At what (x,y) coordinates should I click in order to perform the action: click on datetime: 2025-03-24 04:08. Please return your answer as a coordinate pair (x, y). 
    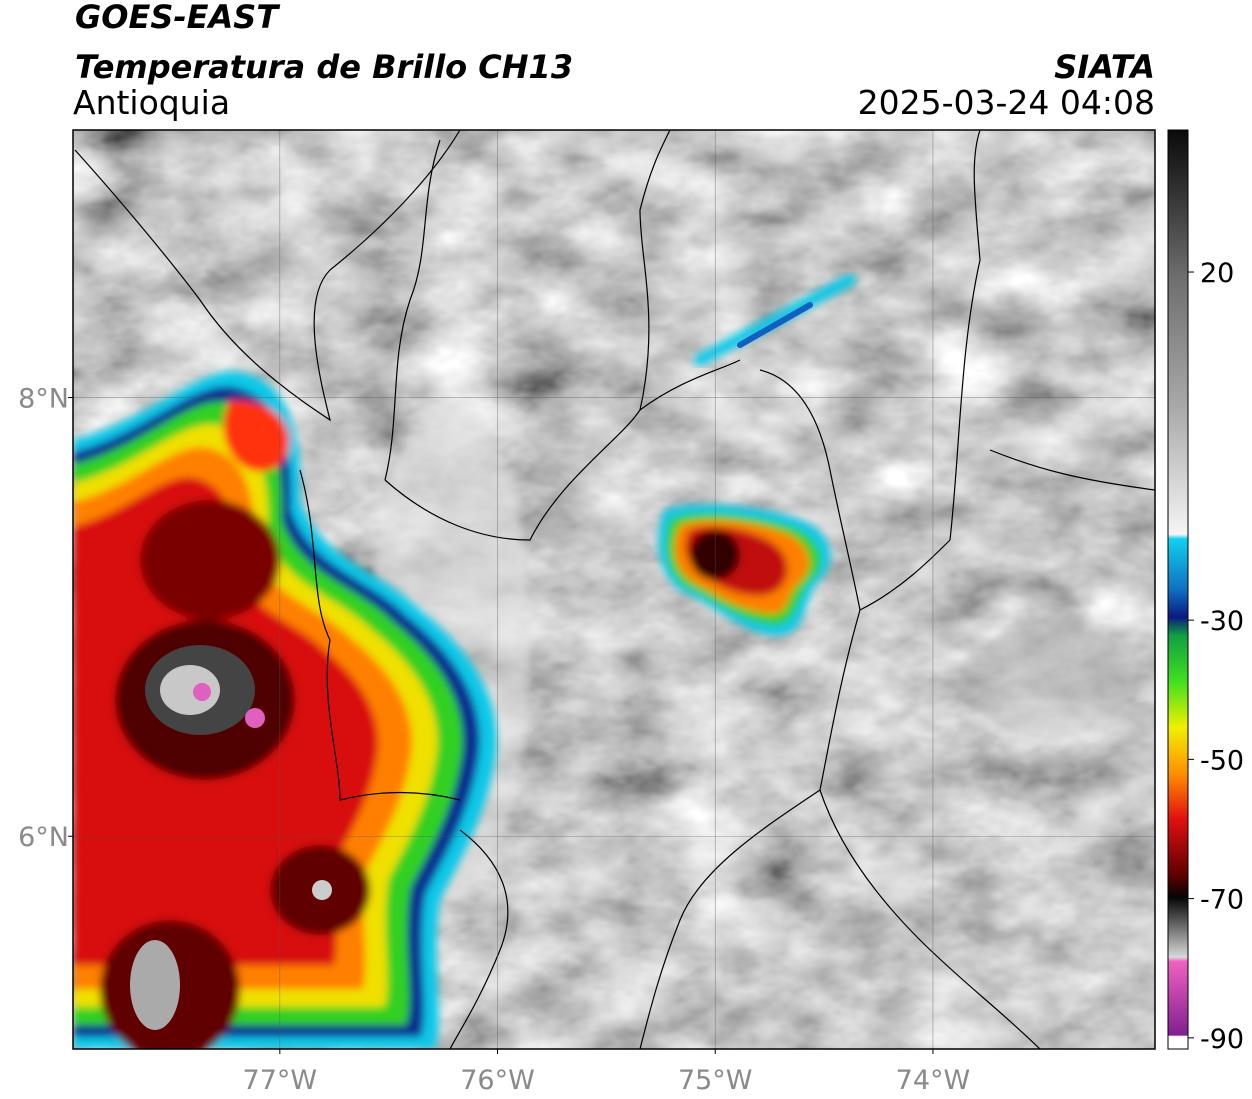
    Looking at the image, I should click on (1006, 102).